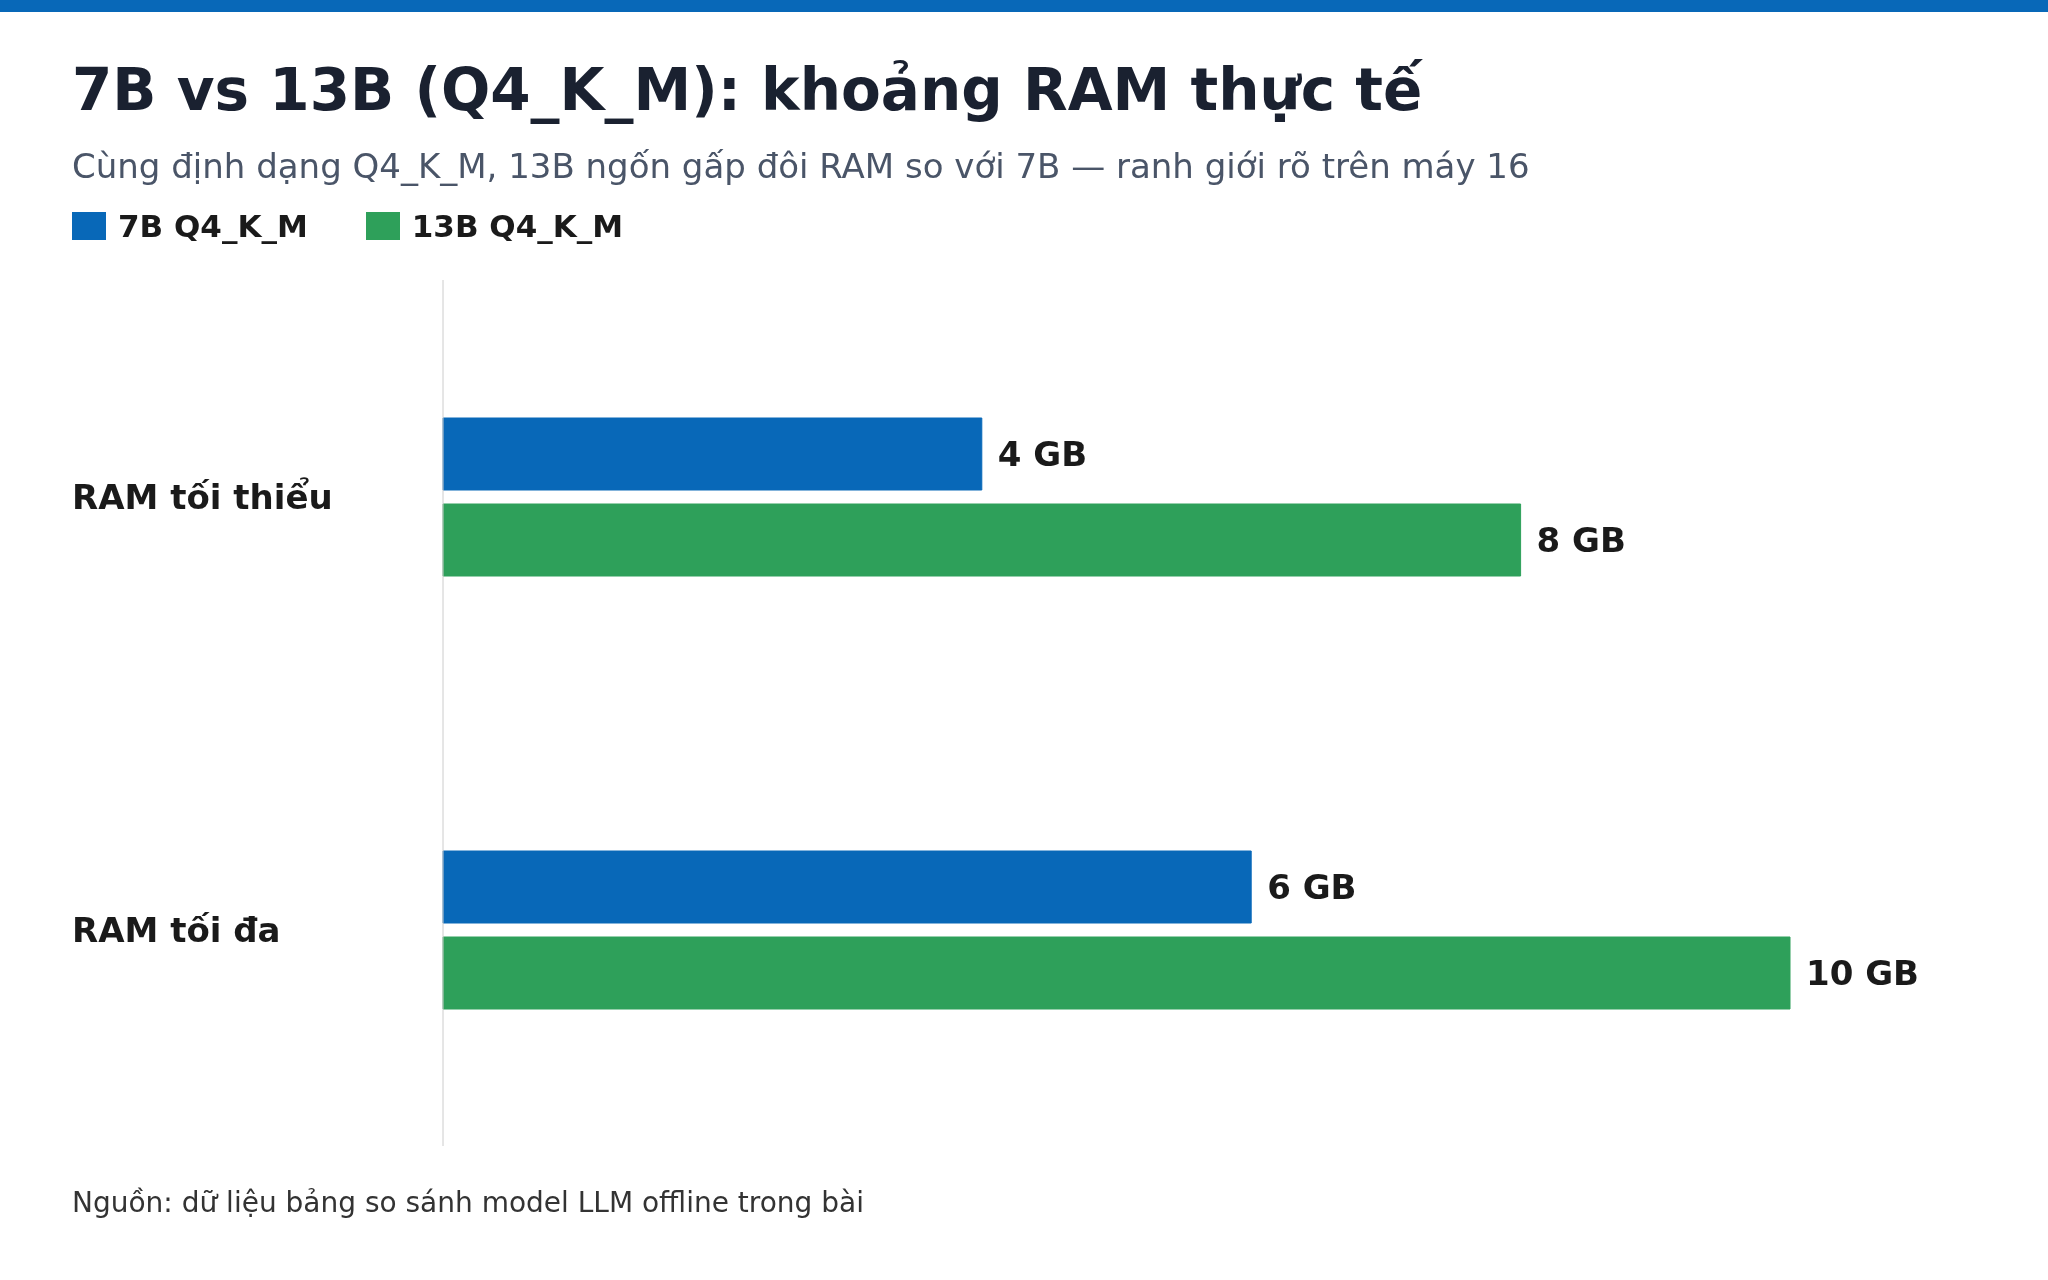 The width and height of the screenshot is (2048, 1280). I want to click on data-label: 10 GB, so click(1862, 973).